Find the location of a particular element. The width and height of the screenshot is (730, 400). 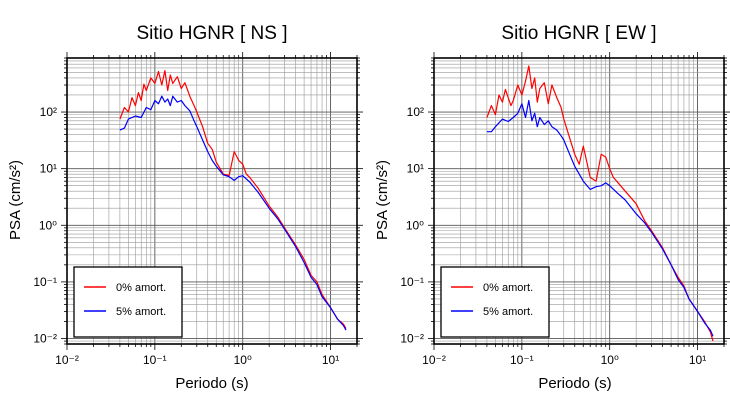

chart-title: Sitio HGNR [ EW ] is located at coordinates (578, 33).